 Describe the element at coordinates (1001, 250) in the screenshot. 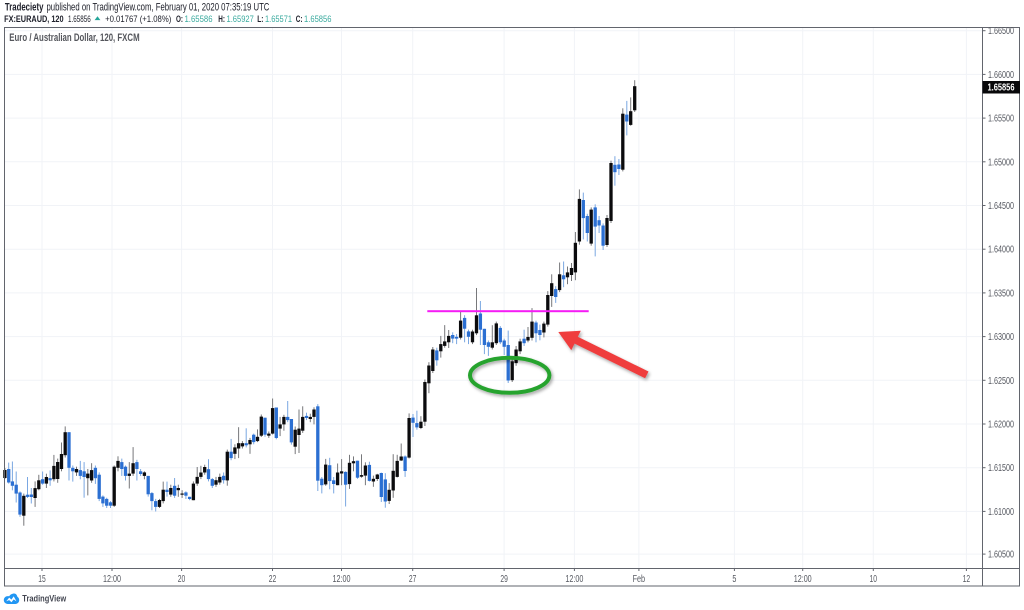

I see `svg-text: 1.64000` at that location.